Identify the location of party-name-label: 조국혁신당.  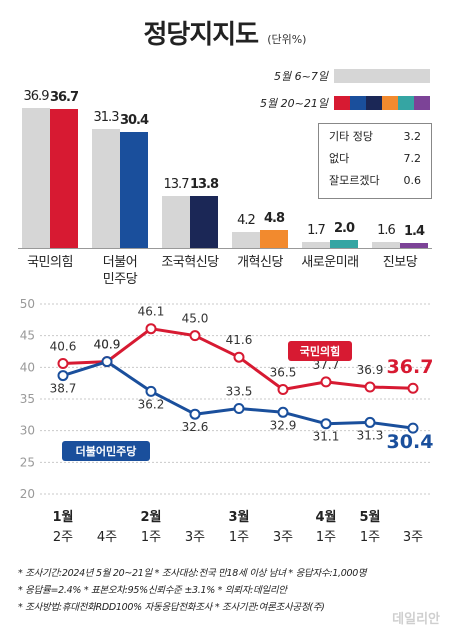
(190, 262).